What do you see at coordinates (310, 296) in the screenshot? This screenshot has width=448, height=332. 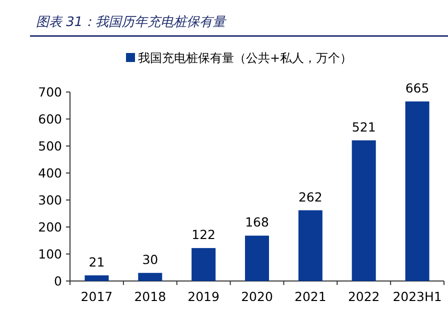 I see `x-tick-label: 2021` at bounding box center [310, 296].